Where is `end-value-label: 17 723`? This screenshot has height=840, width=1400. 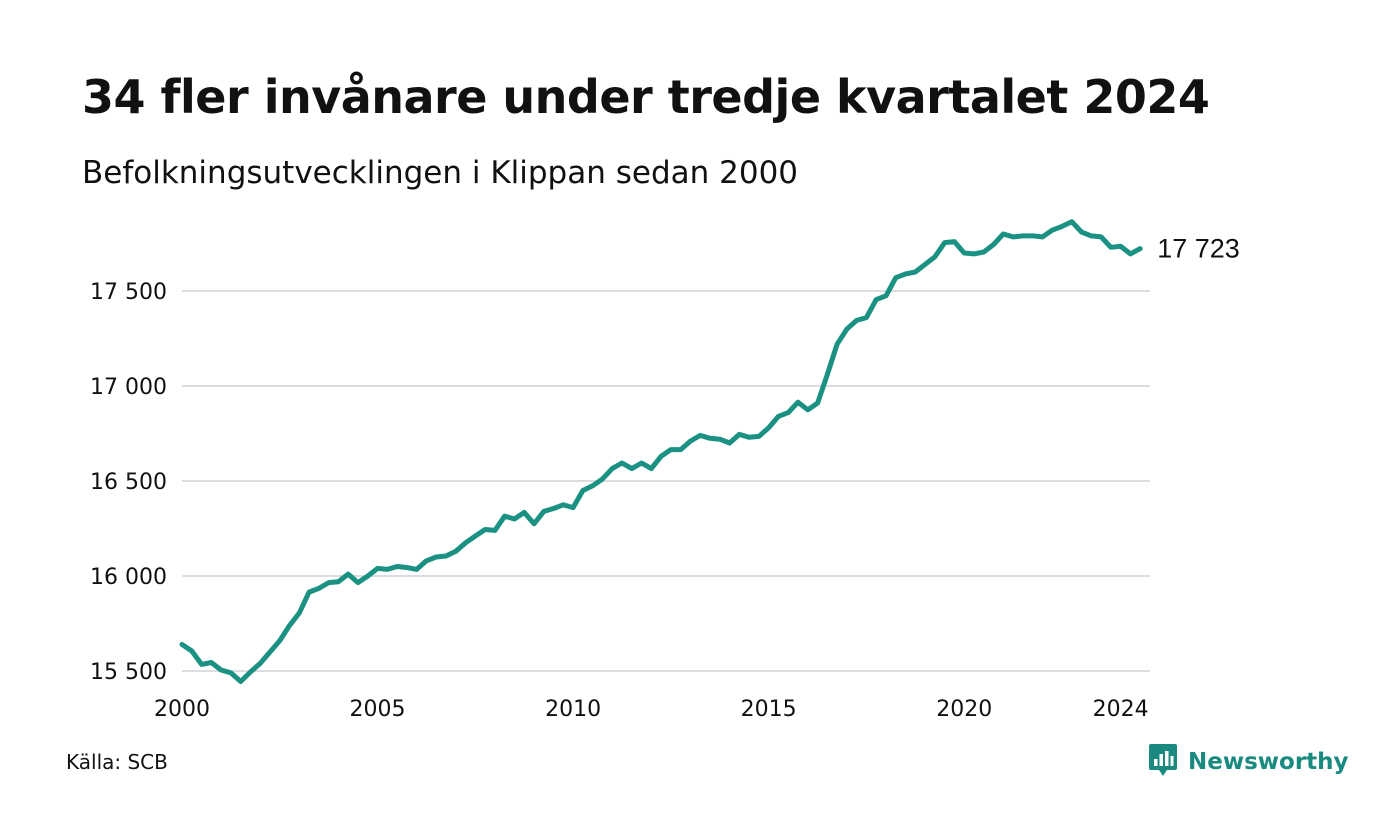
end-value-label: 17 723 is located at coordinates (1198, 249).